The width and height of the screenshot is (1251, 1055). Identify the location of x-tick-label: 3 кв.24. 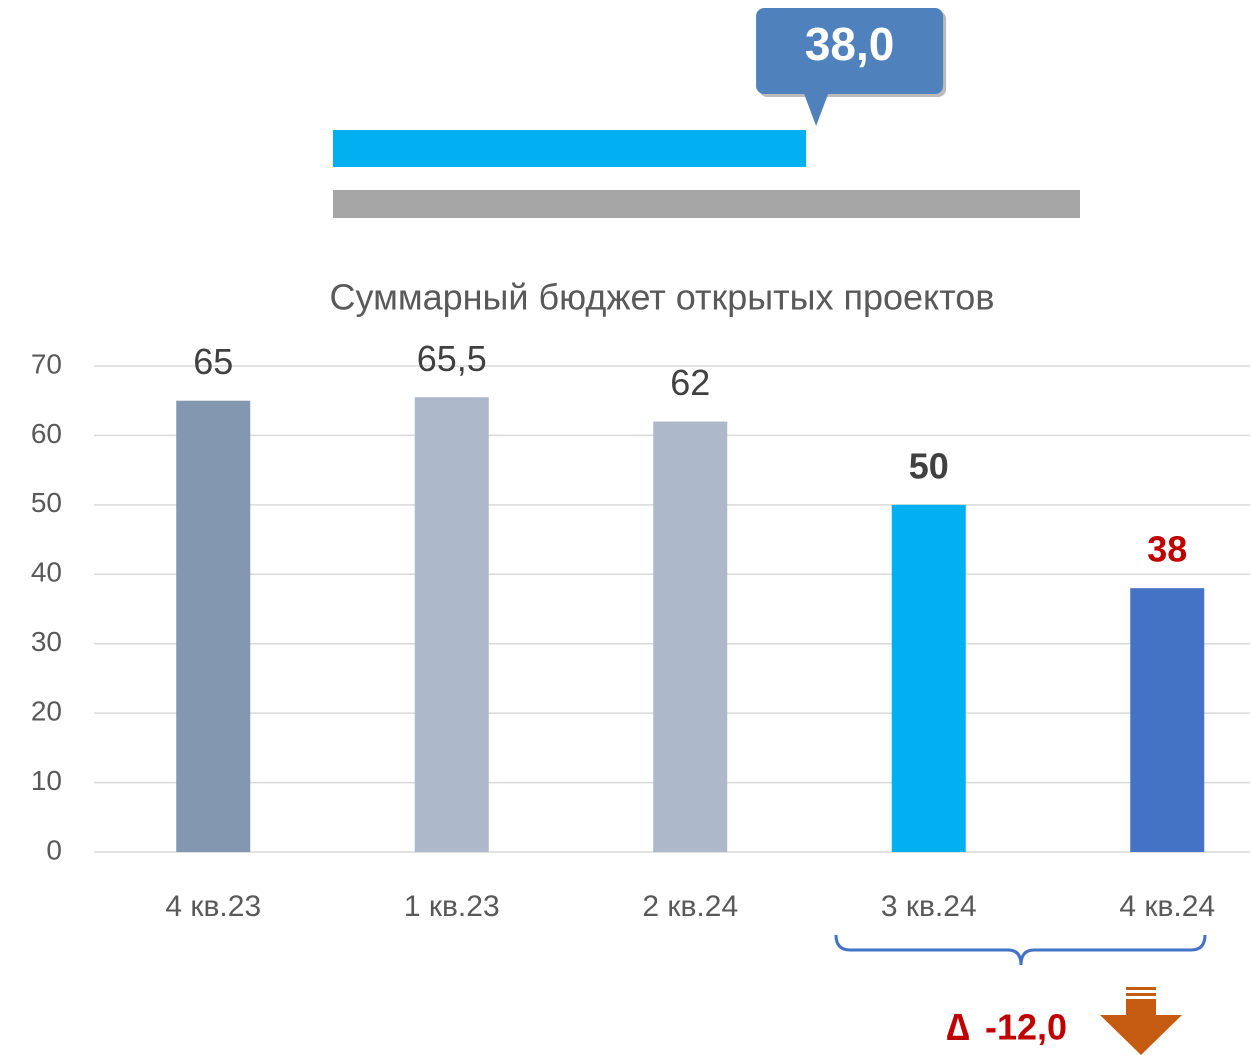
(929, 906).